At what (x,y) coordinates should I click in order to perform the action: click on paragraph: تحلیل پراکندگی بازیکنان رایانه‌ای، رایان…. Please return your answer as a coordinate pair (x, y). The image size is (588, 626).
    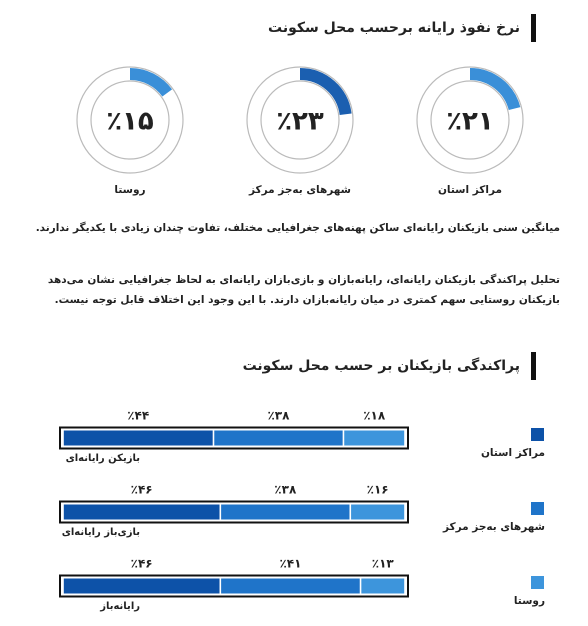
    Looking at the image, I should click on (303, 290).